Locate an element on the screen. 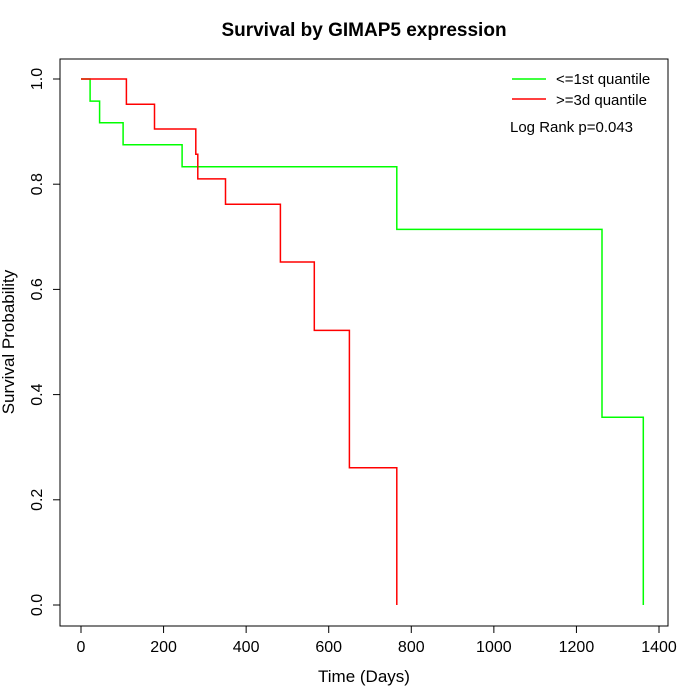 The height and width of the screenshot is (700, 700). chart-title: Survival by GIMAP5 expression is located at coordinates (363, 30).